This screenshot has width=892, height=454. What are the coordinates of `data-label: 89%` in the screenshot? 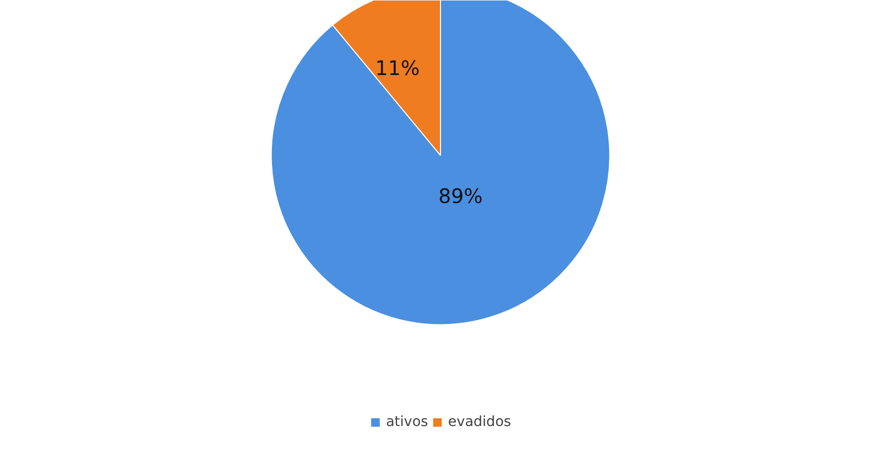 It's located at (460, 196).